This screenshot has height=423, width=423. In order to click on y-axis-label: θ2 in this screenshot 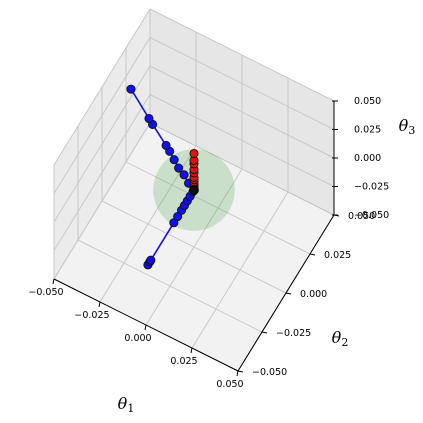, I will do `click(340, 338)`.